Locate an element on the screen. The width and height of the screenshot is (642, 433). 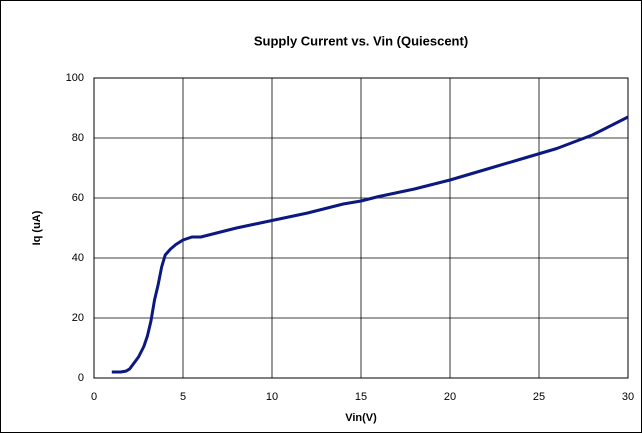
x-tick-label: 10 is located at coordinates (272, 397).